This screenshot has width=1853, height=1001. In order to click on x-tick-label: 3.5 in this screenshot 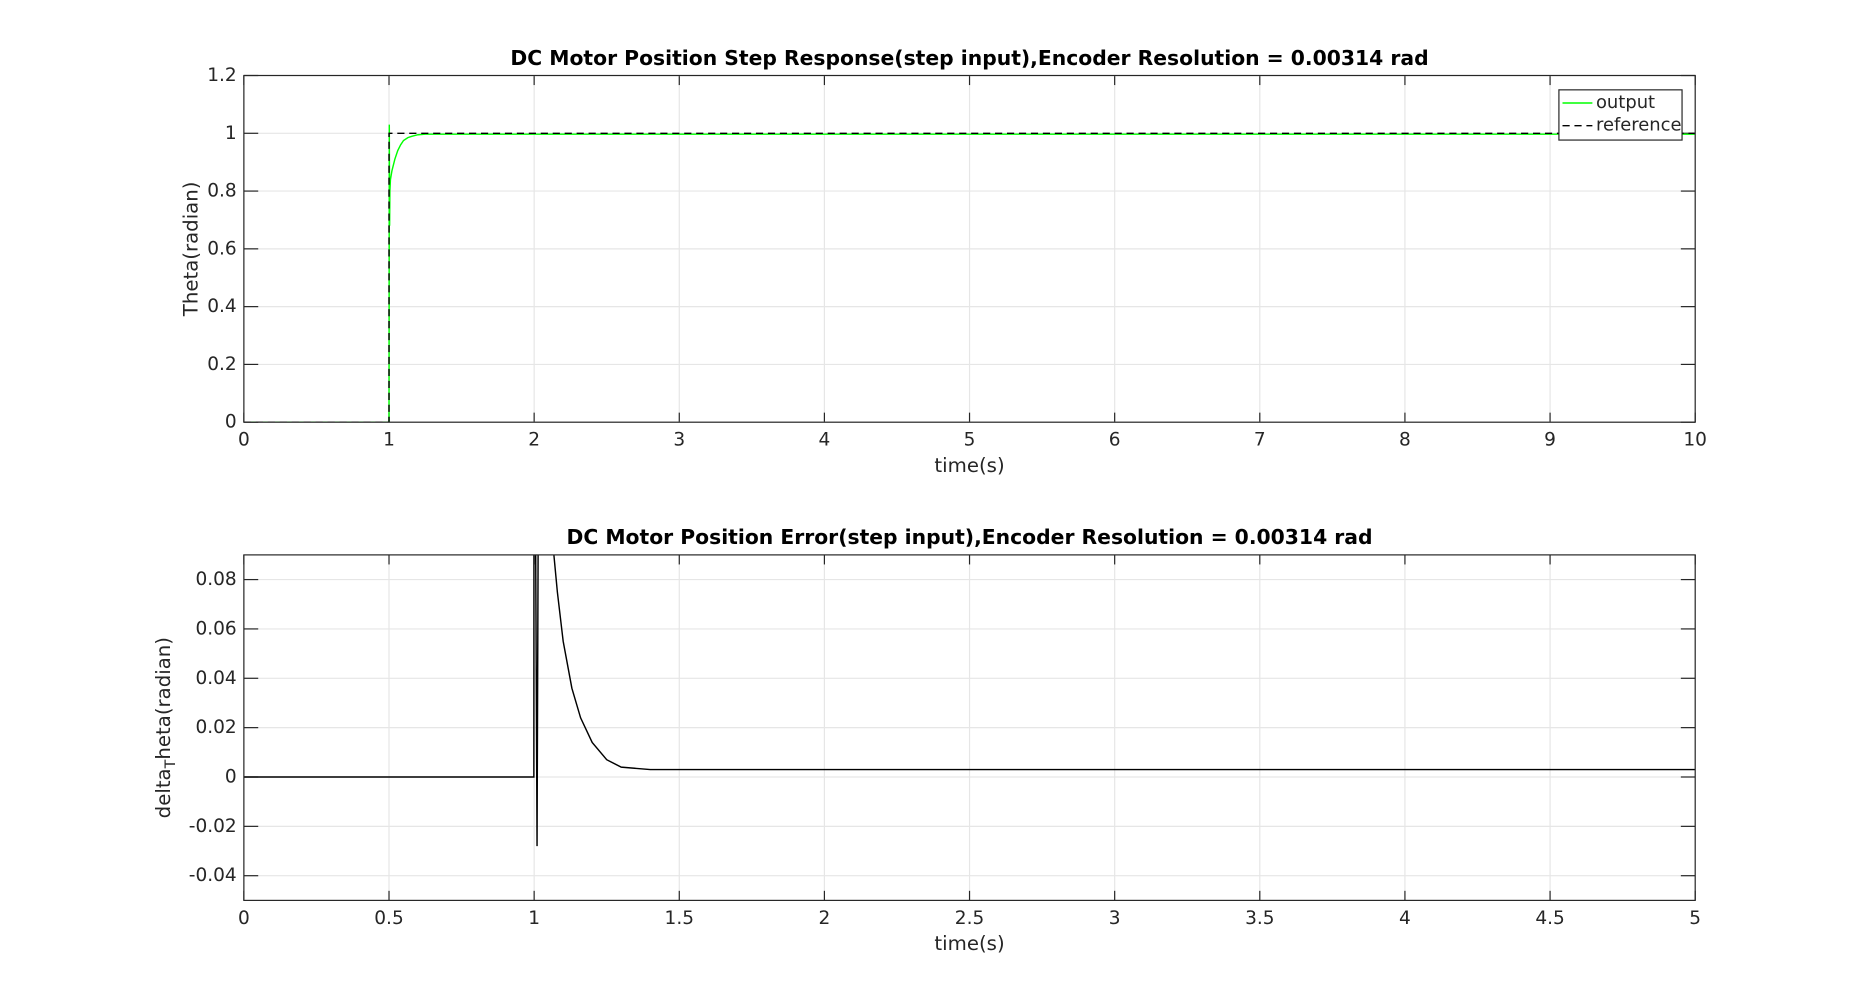, I will do `click(1259, 918)`.